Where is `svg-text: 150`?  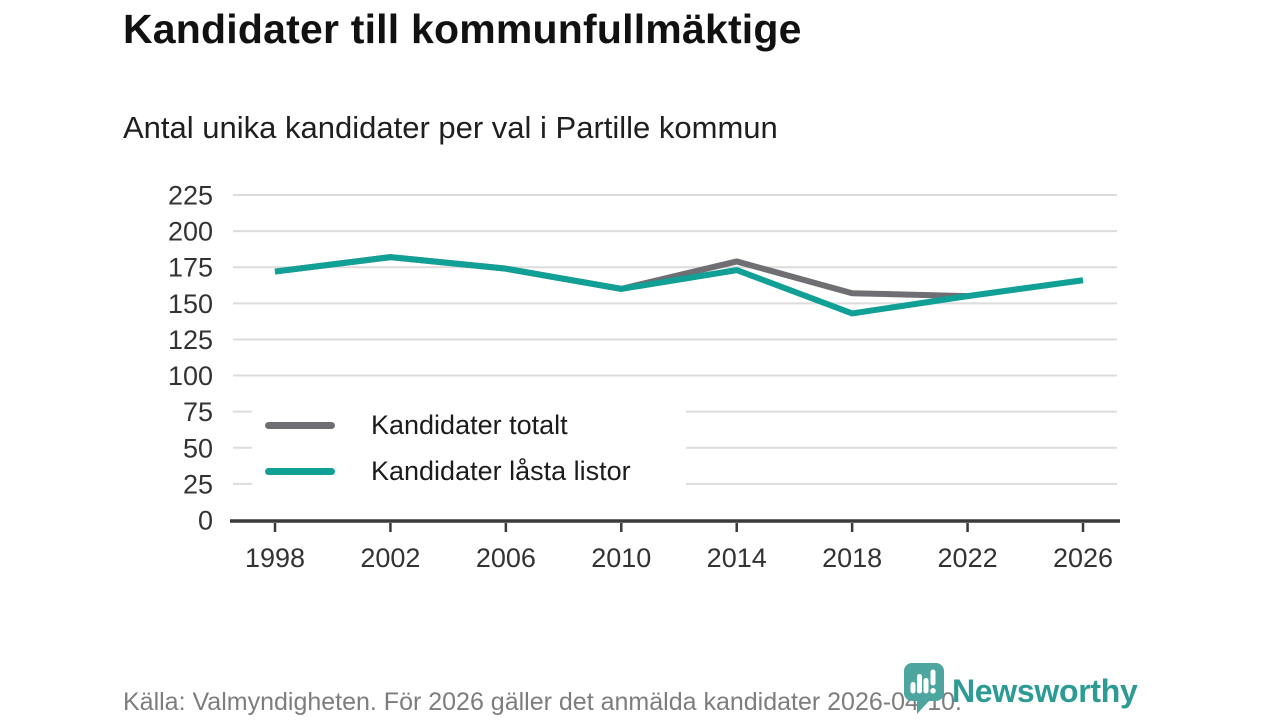 svg-text: 150 is located at coordinates (190, 304).